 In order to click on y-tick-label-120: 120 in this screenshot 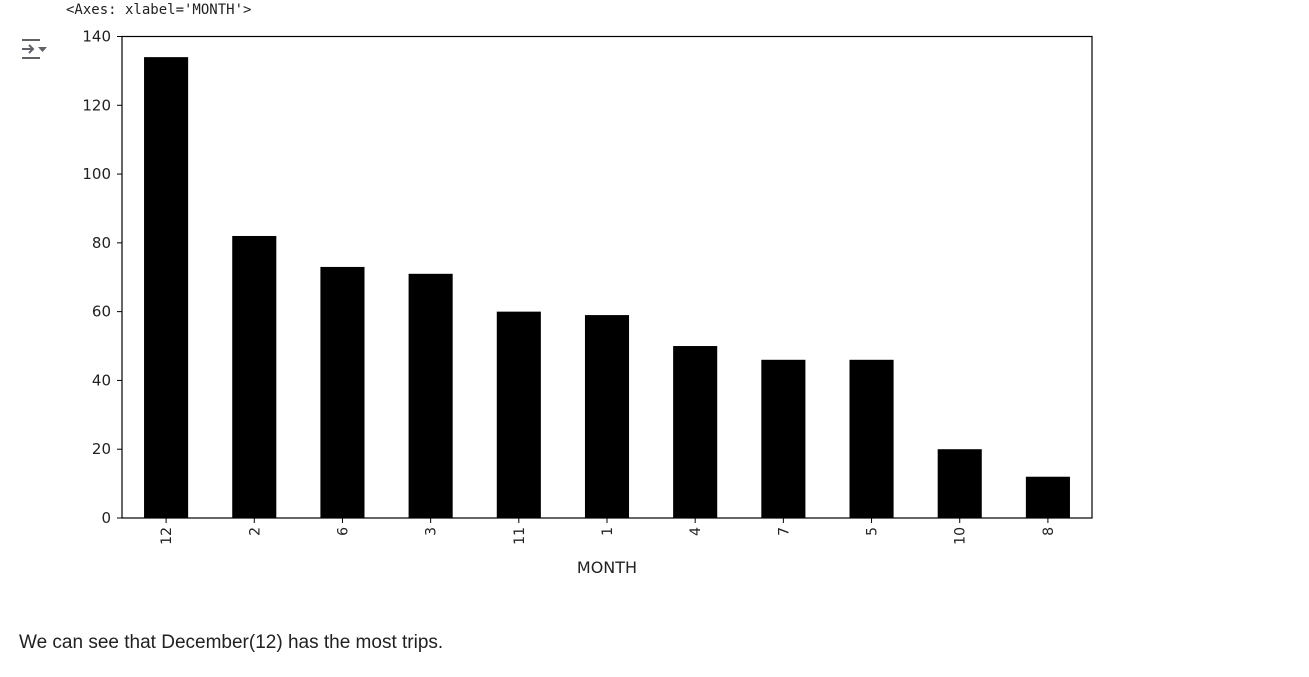, I will do `click(96, 105)`.